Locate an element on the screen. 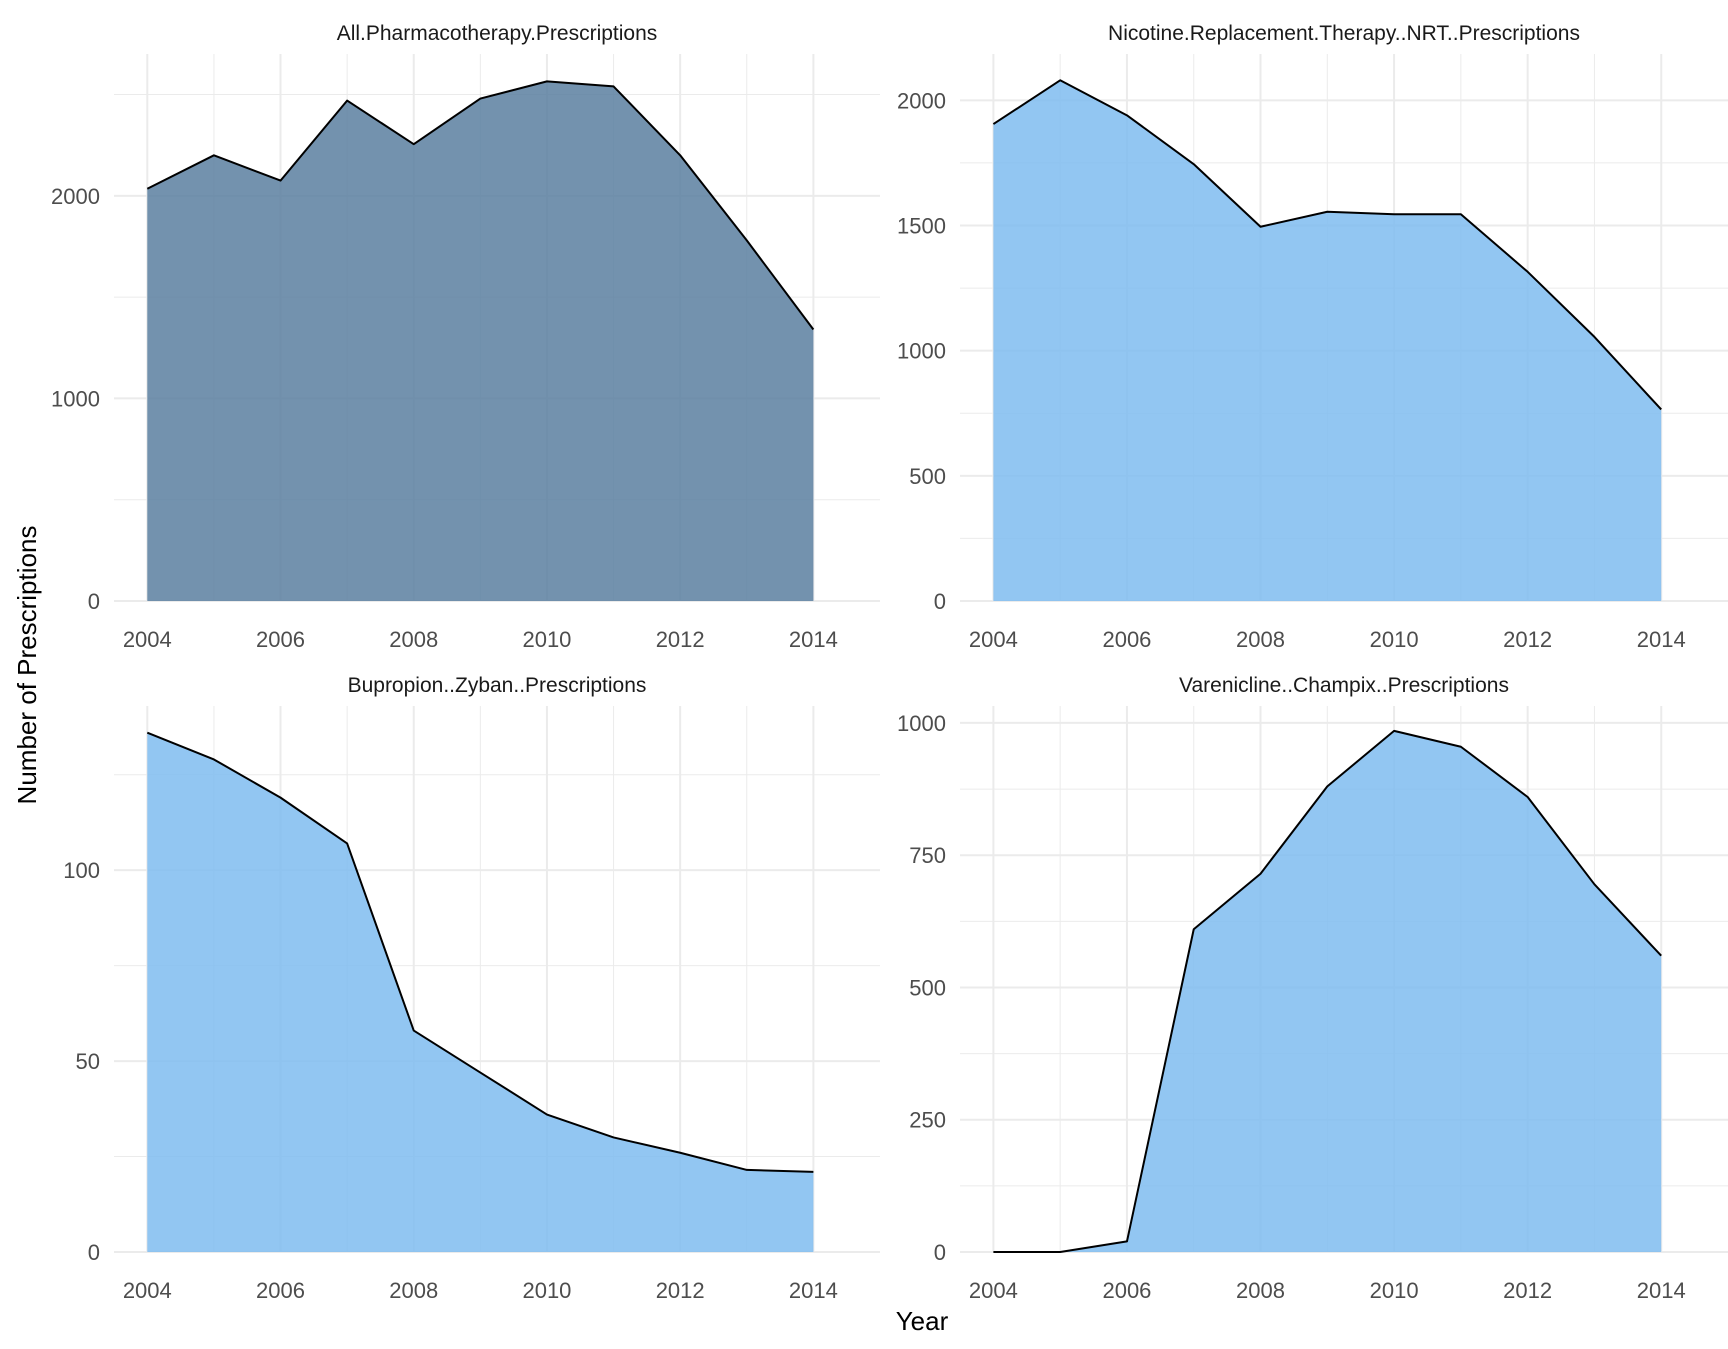  panel-title: All.Pharmacotherapy.Prescriptions is located at coordinates (497, 33).